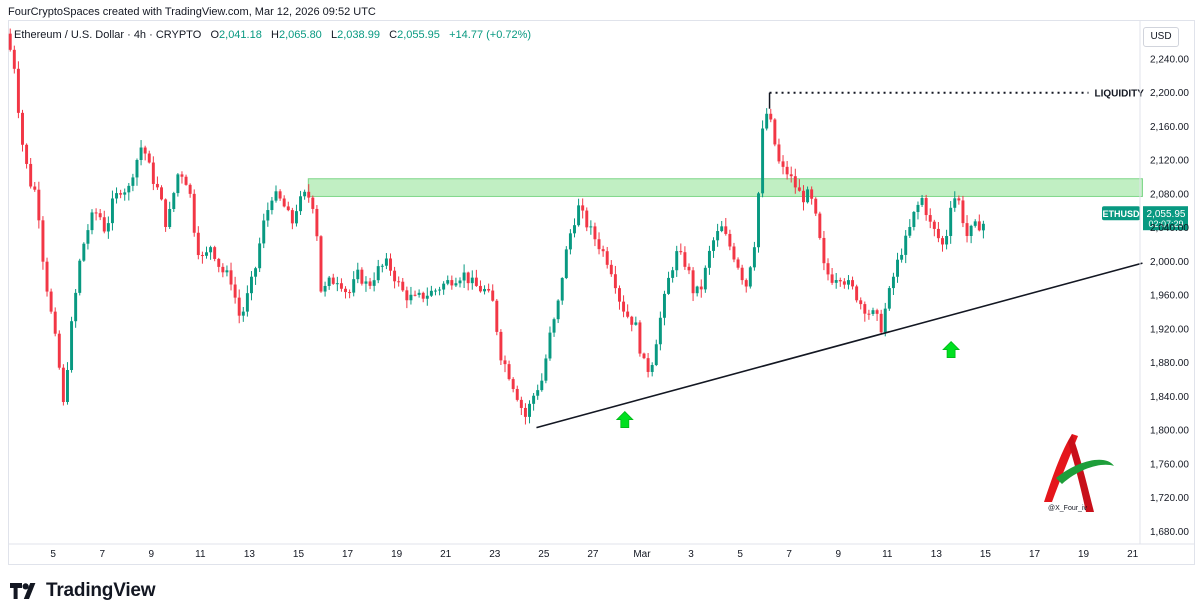 The width and height of the screenshot is (1200, 615). I want to click on date-tick-label: 21, so click(1133, 554).